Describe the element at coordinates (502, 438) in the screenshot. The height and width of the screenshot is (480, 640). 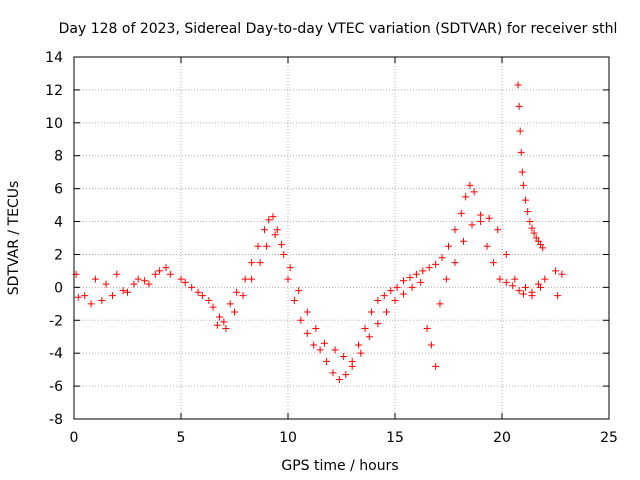
I see `x-tick-label: 20` at that location.